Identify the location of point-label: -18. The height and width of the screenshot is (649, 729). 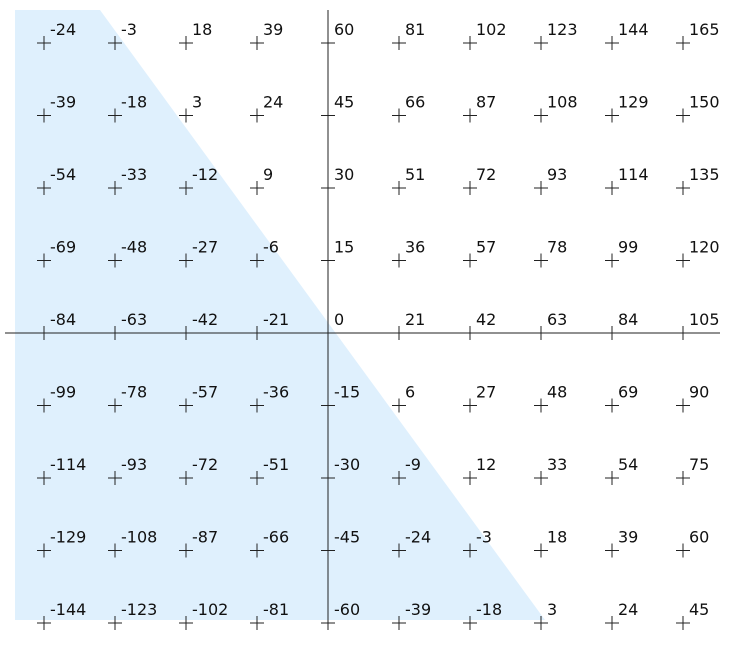
(134, 102).